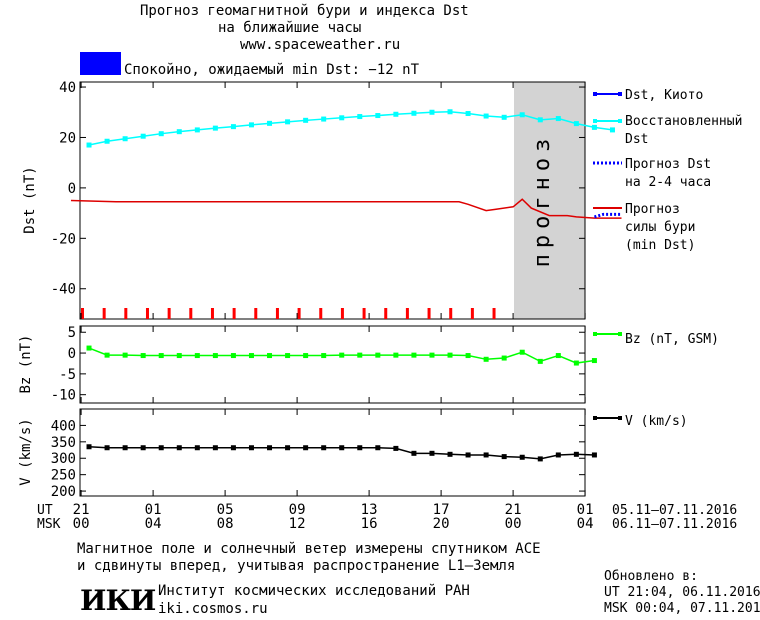 The width and height of the screenshot is (760, 620). What do you see at coordinates (63, 492) in the screenshot?
I see `v-ytick-label: 200` at bounding box center [63, 492].